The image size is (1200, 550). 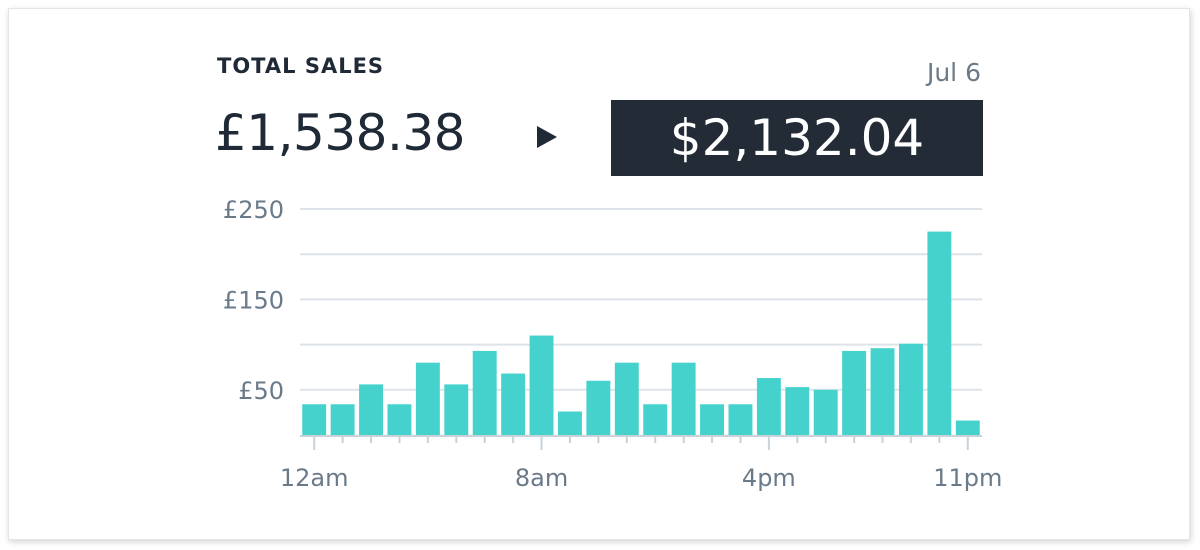 I want to click on bar-9pm, so click(x=911, y=389).